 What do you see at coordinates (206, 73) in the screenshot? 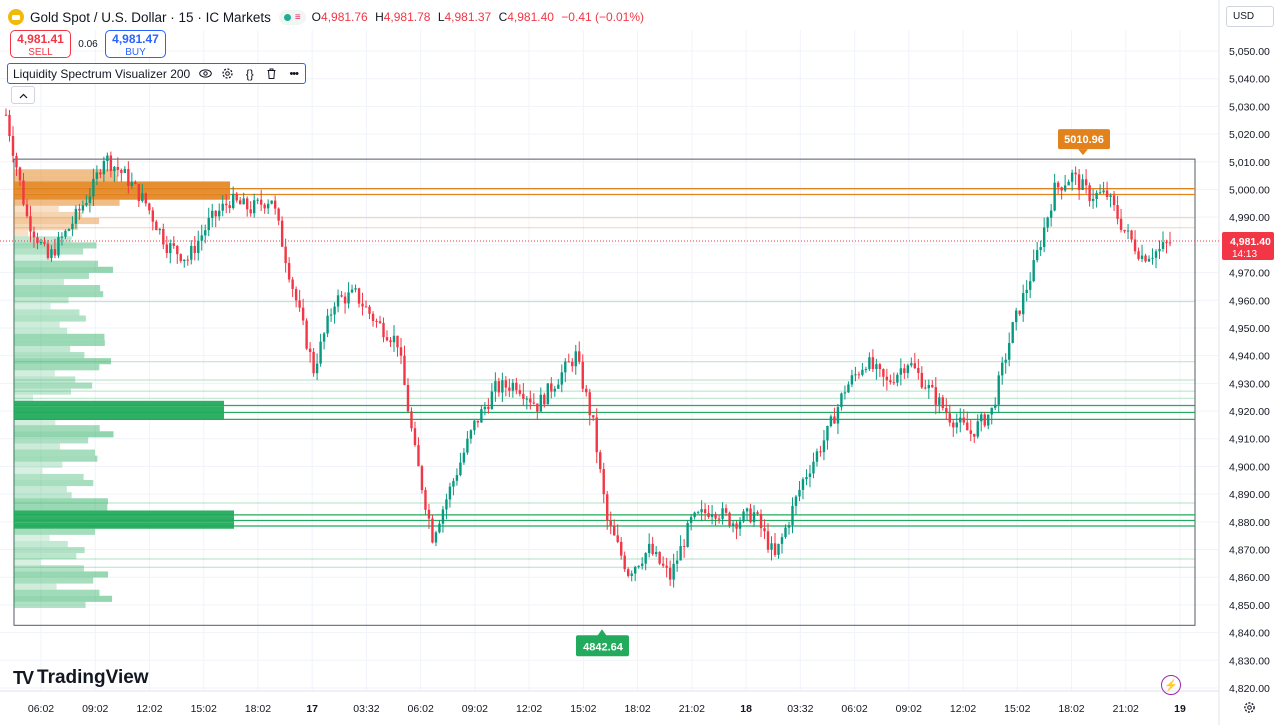
I see `eye-icon` at bounding box center [206, 73].